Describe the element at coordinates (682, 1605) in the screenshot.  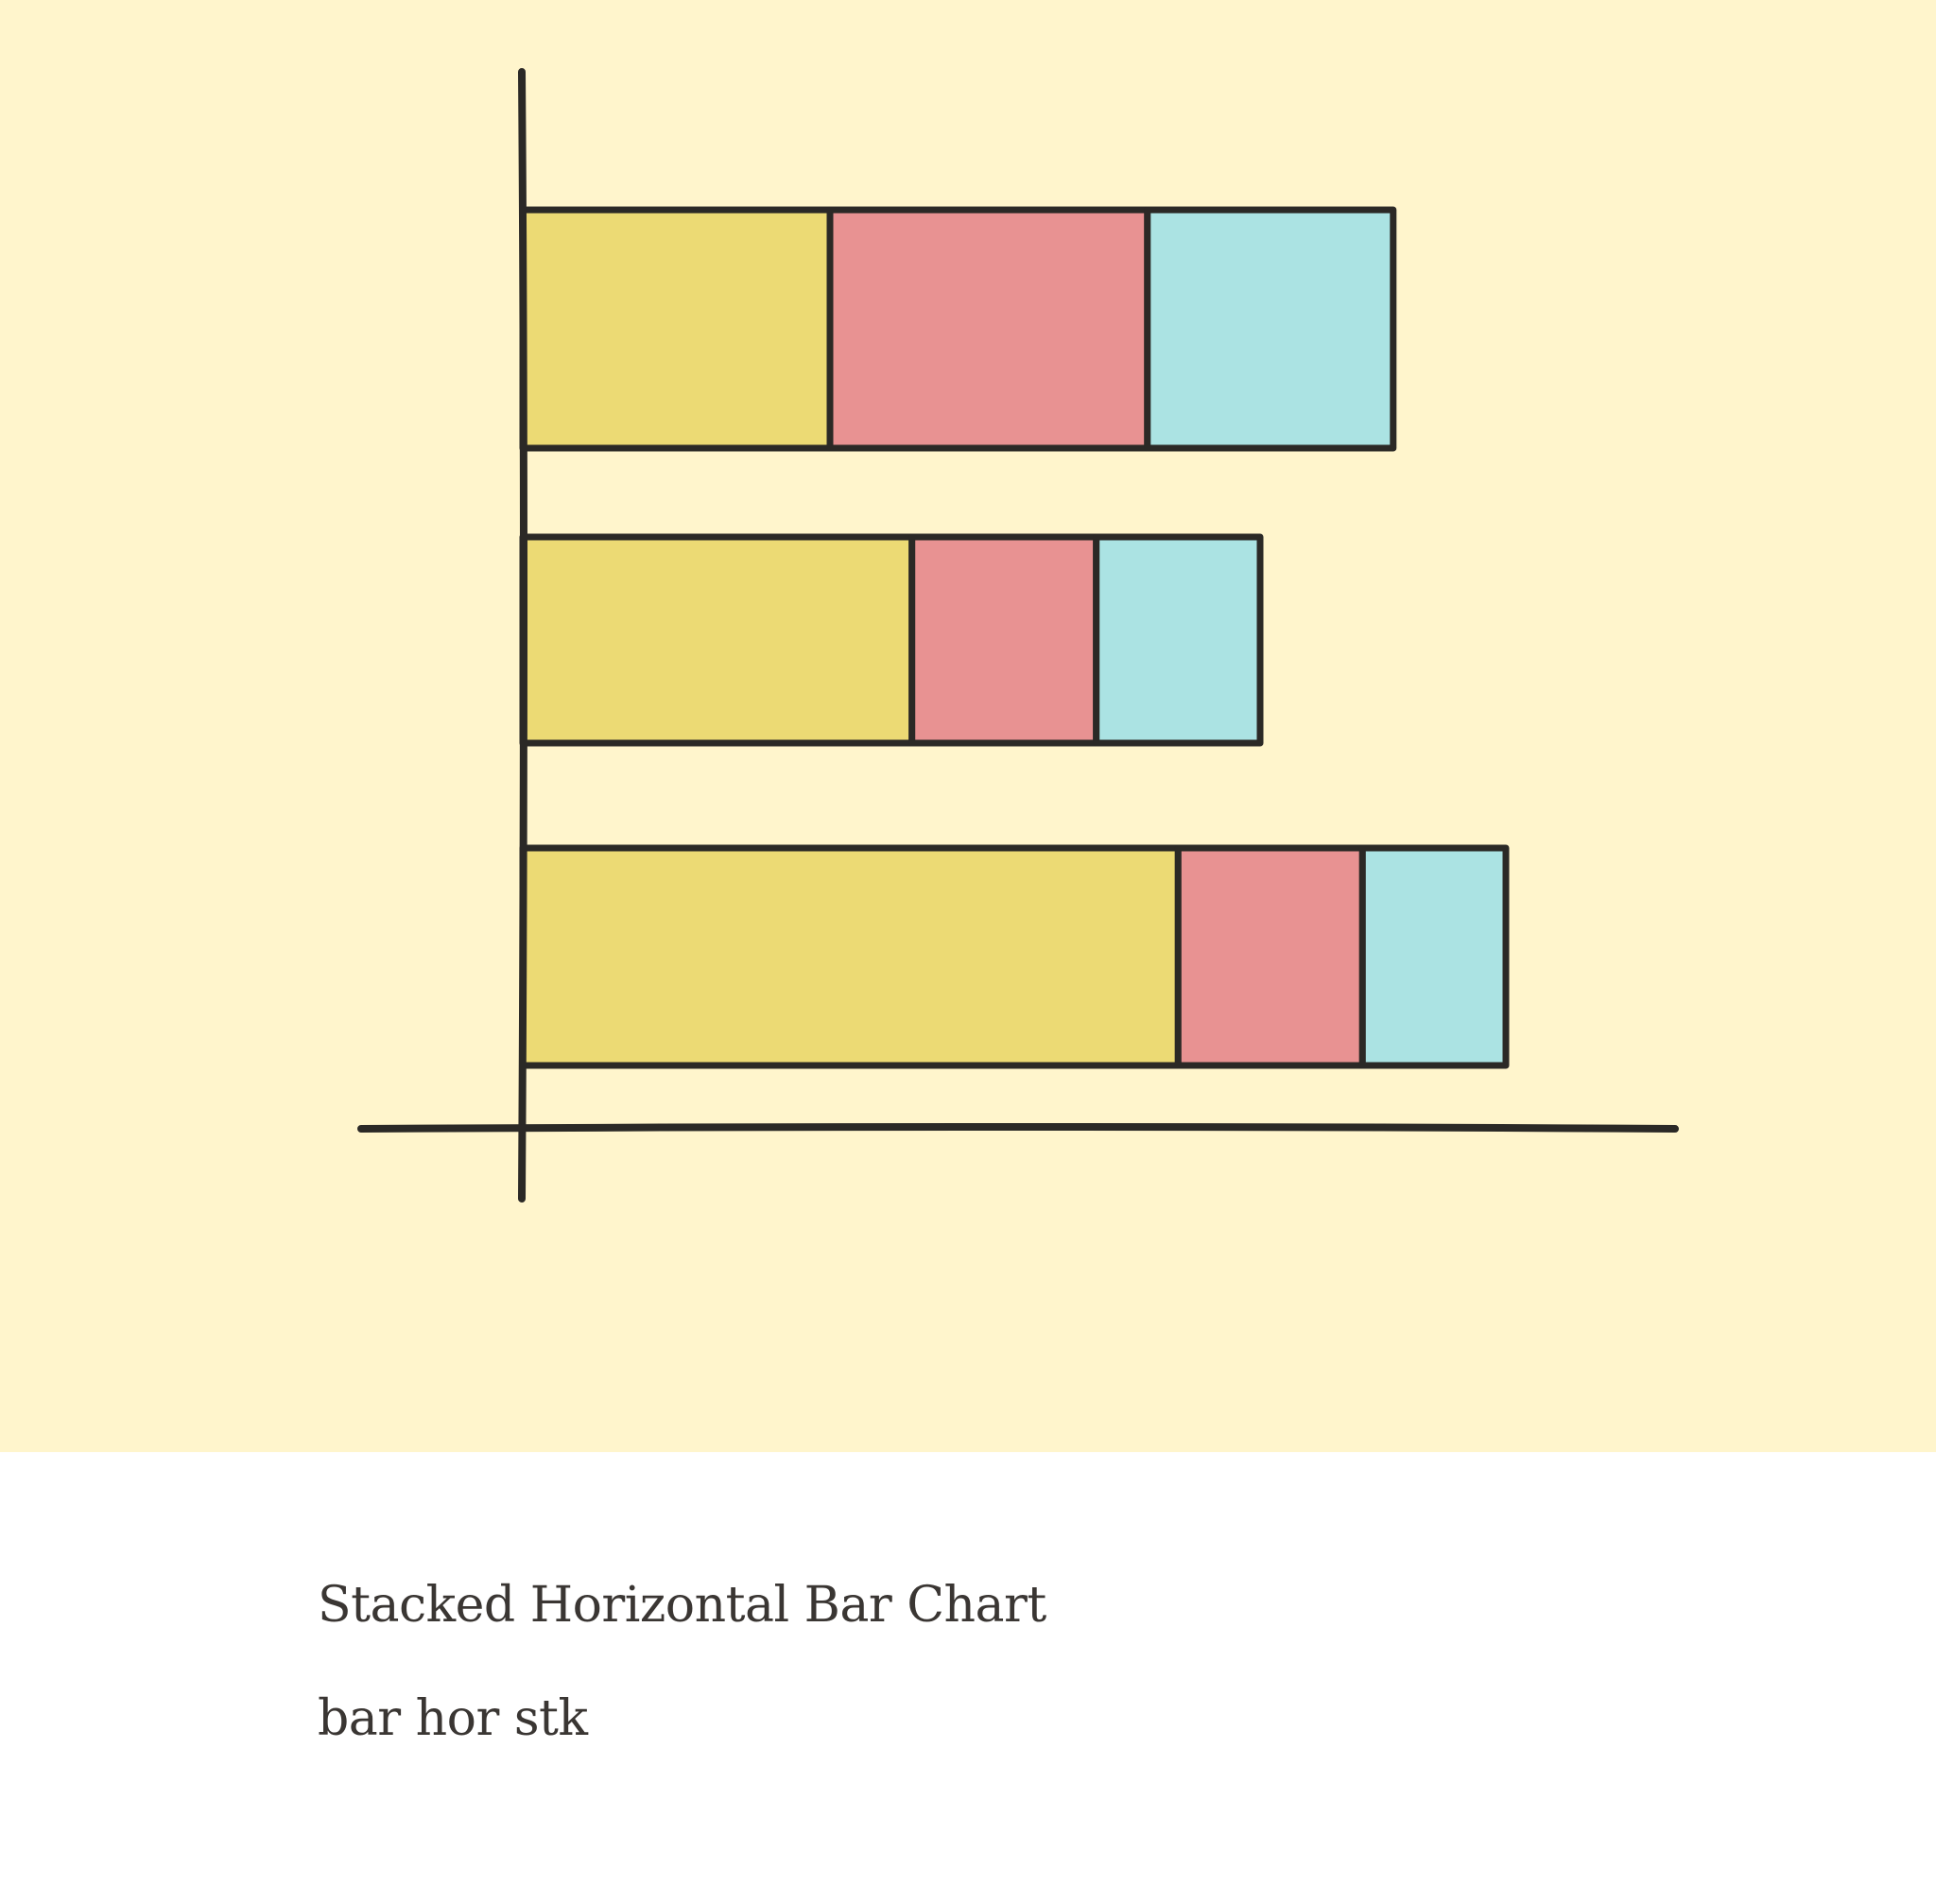
I see `card-title: Stacked Horizontal Bar Chart` at that location.